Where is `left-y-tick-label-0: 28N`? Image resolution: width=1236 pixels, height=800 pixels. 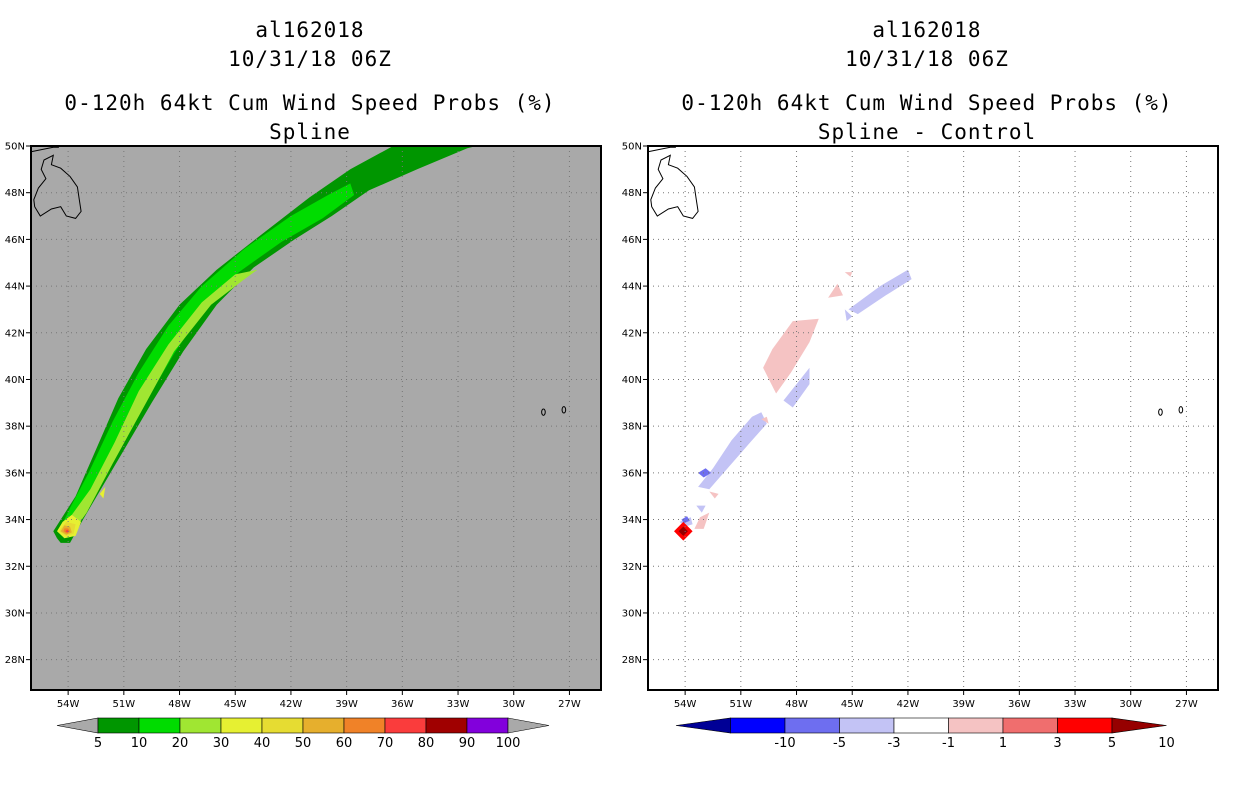 left-y-tick-label-0: 28N is located at coordinates (15, 660).